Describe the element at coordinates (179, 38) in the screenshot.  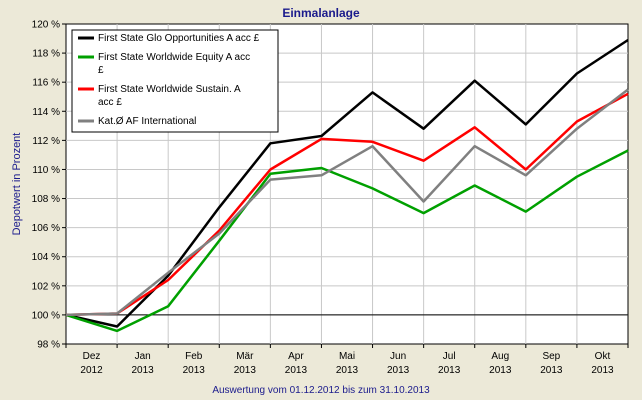
I see `legend-label-1: First State Glo Opportunities A acc £` at that location.